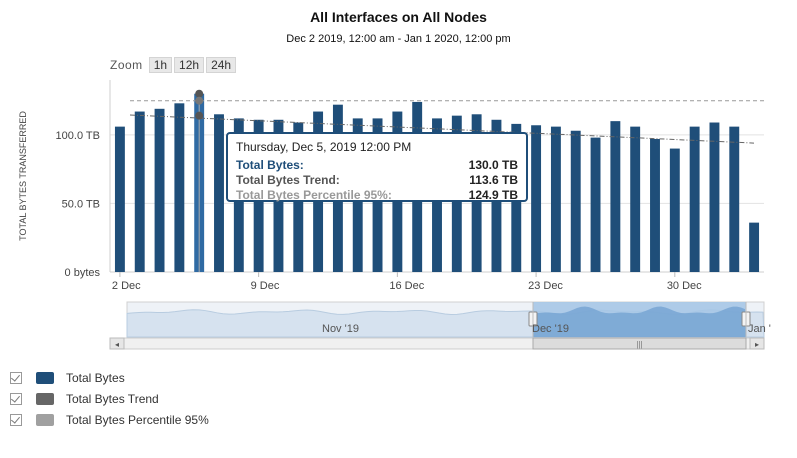  Describe the element at coordinates (545, 286) in the screenshot. I see `x-tick-label: 23 Dec` at that location.